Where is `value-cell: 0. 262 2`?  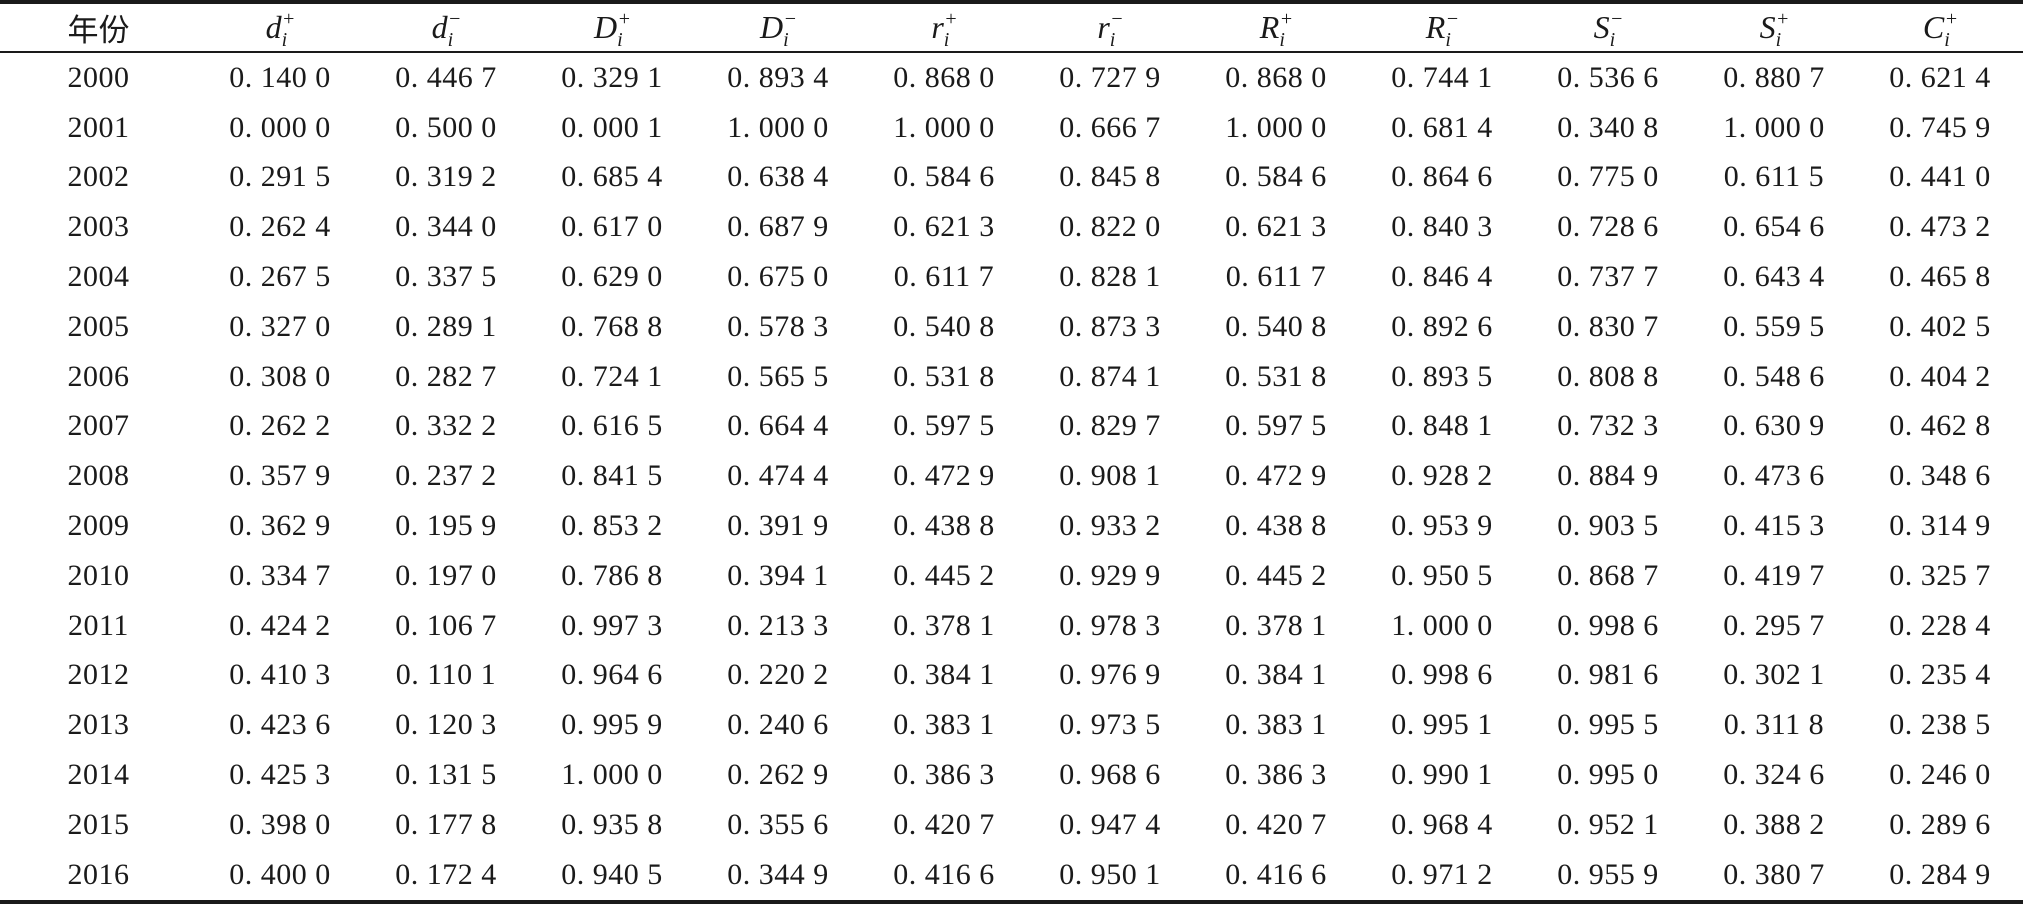 value-cell: 0. 262 2 is located at coordinates (280, 426).